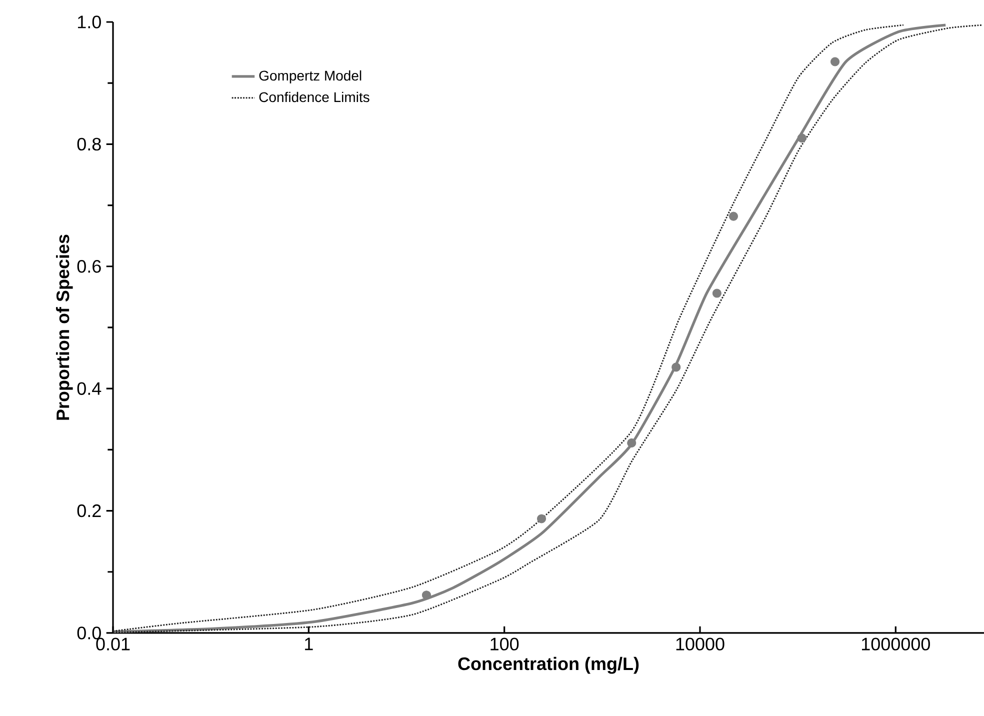 This screenshot has width=984, height=716. I want to click on y-tick-label: 0.8, so click(89, 144).